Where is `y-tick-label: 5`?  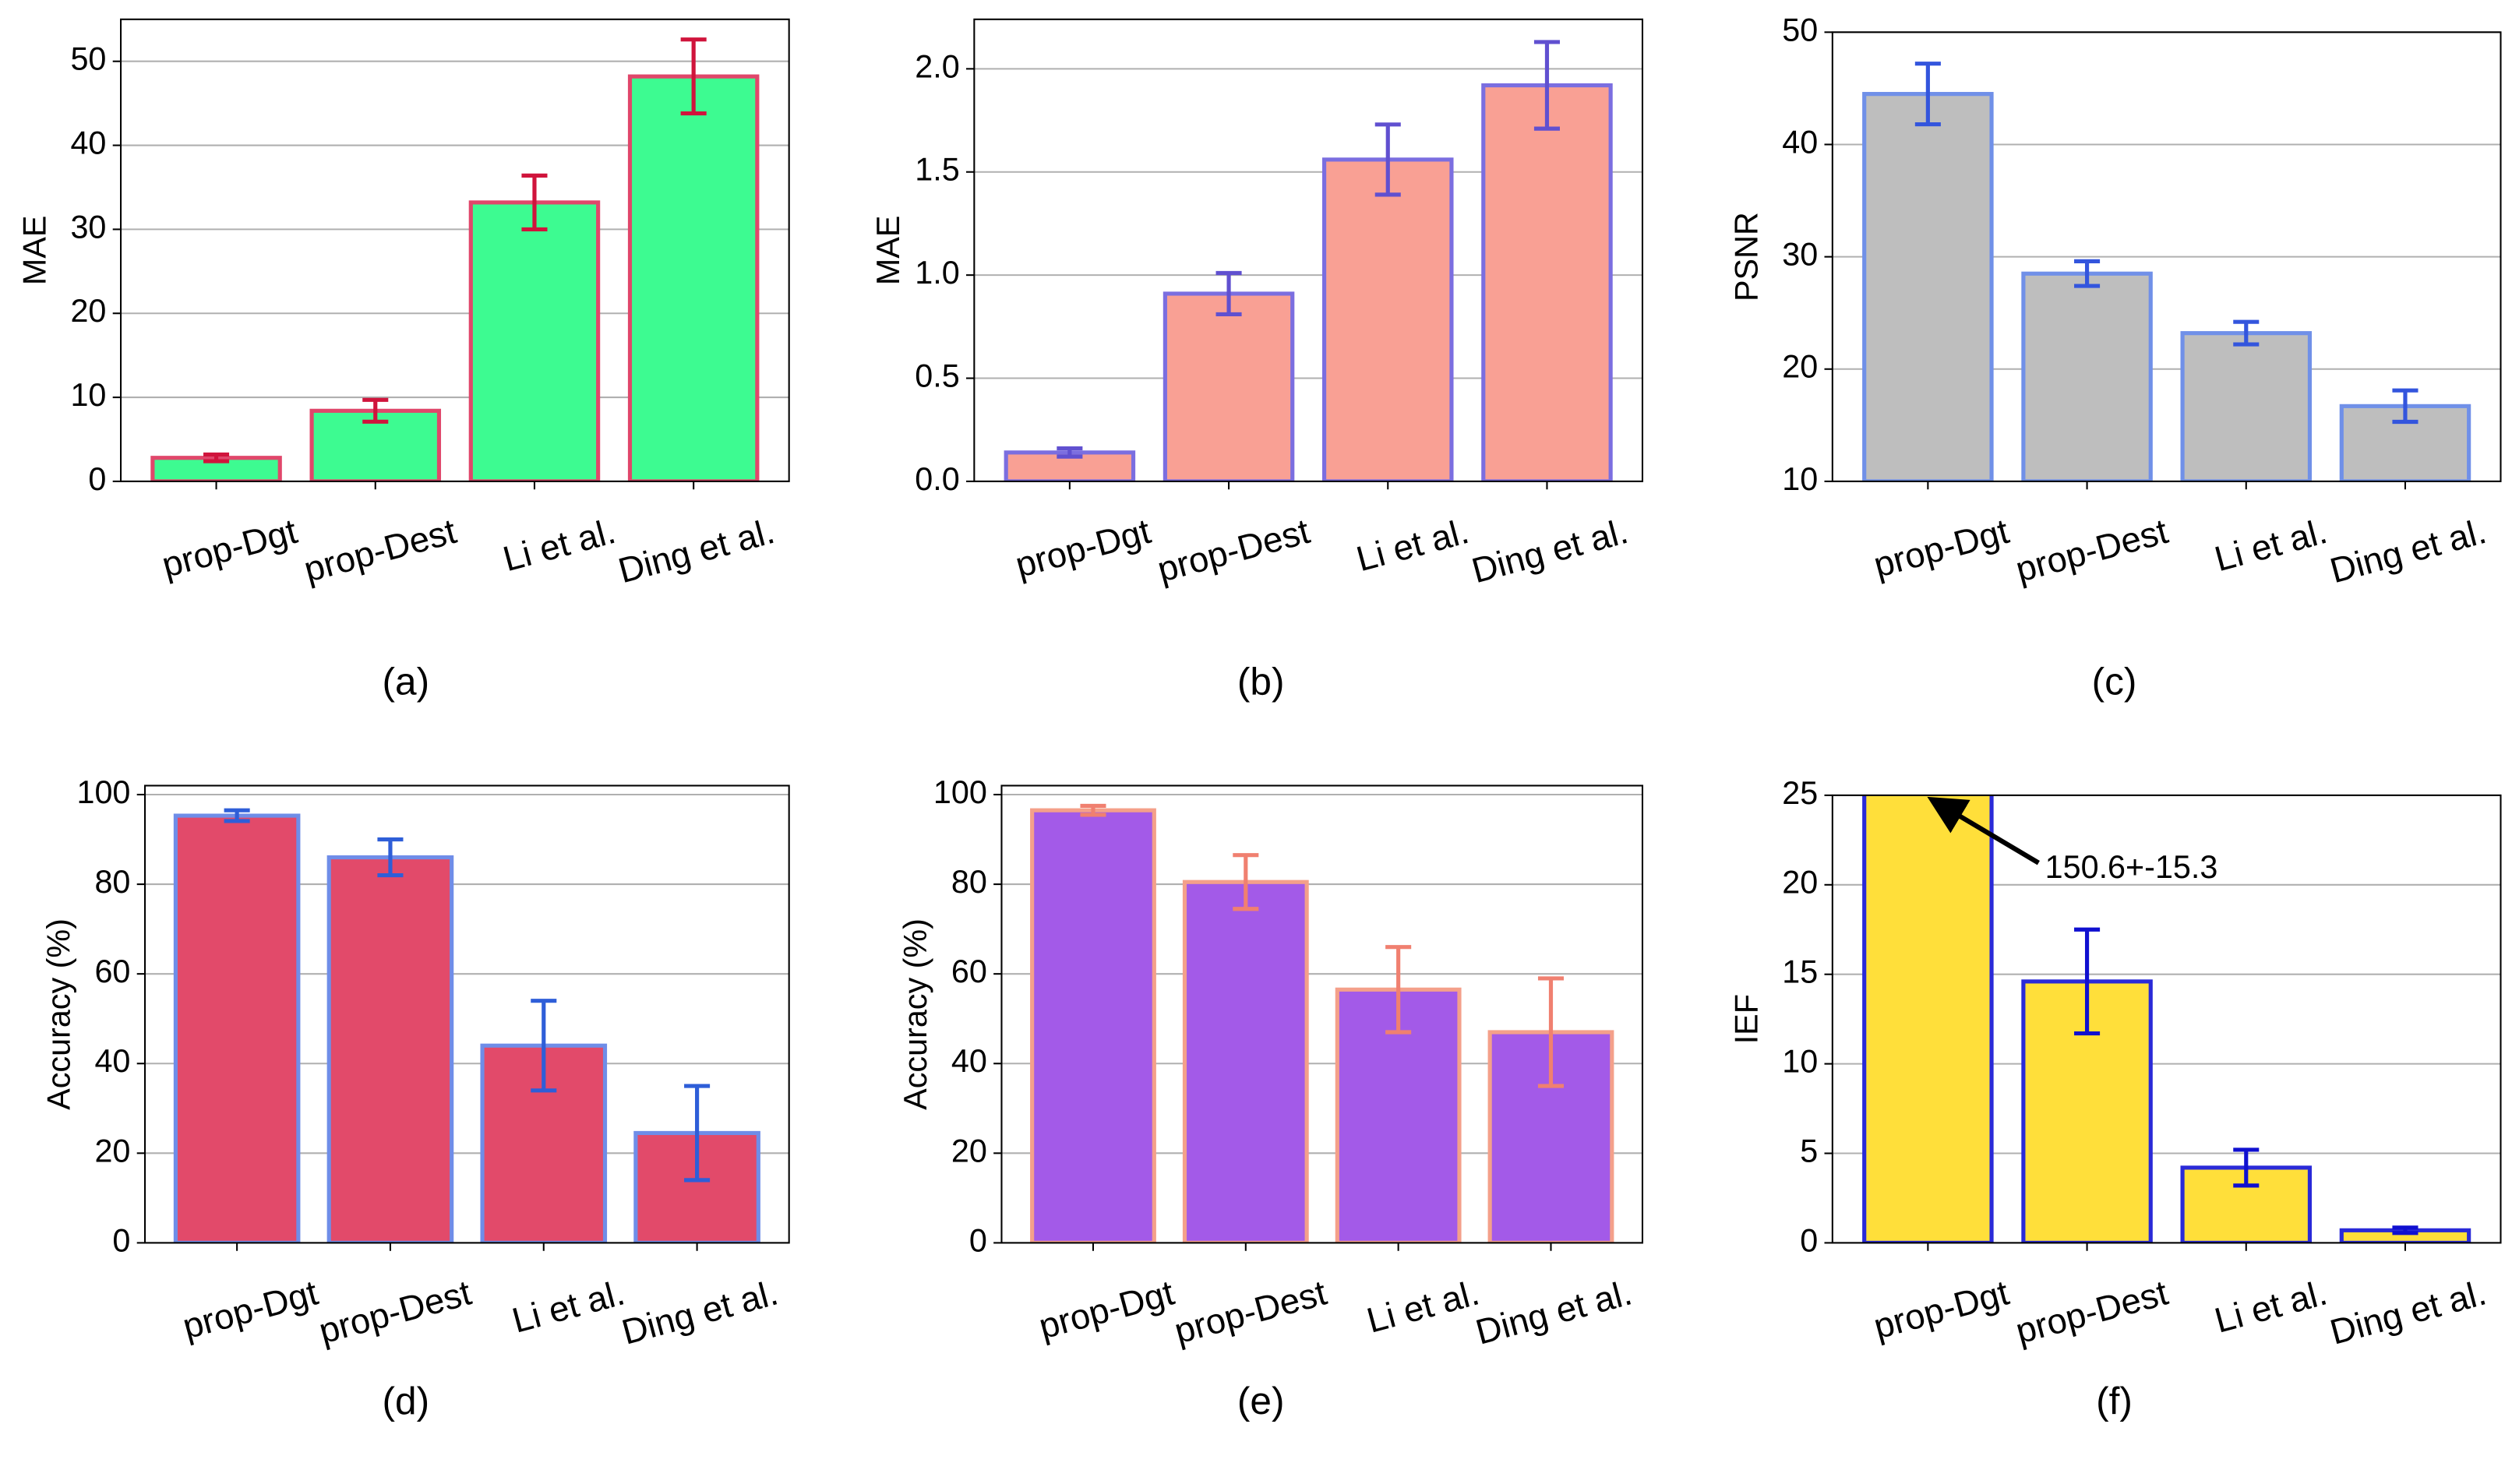 y-tick-label: 5 is located at coordinates (1809, 1151).